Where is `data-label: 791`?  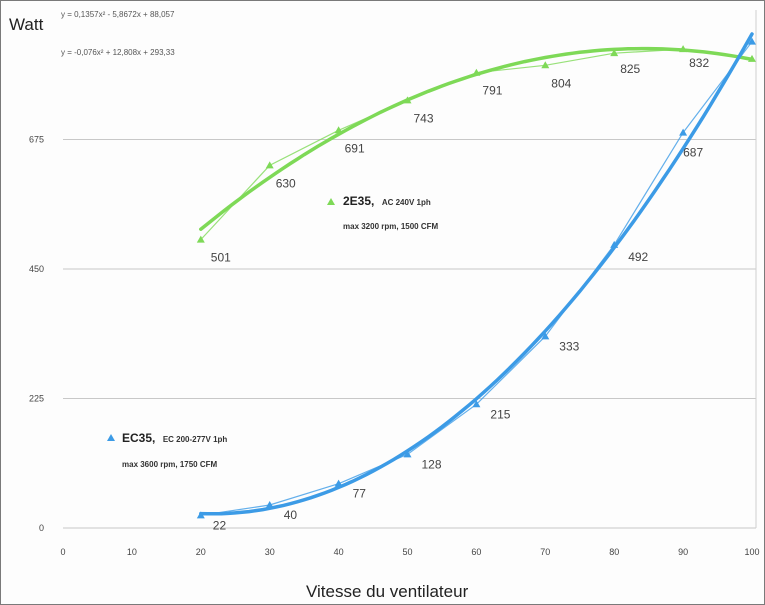
data-label: 791 is located at coordinates (492, 91).